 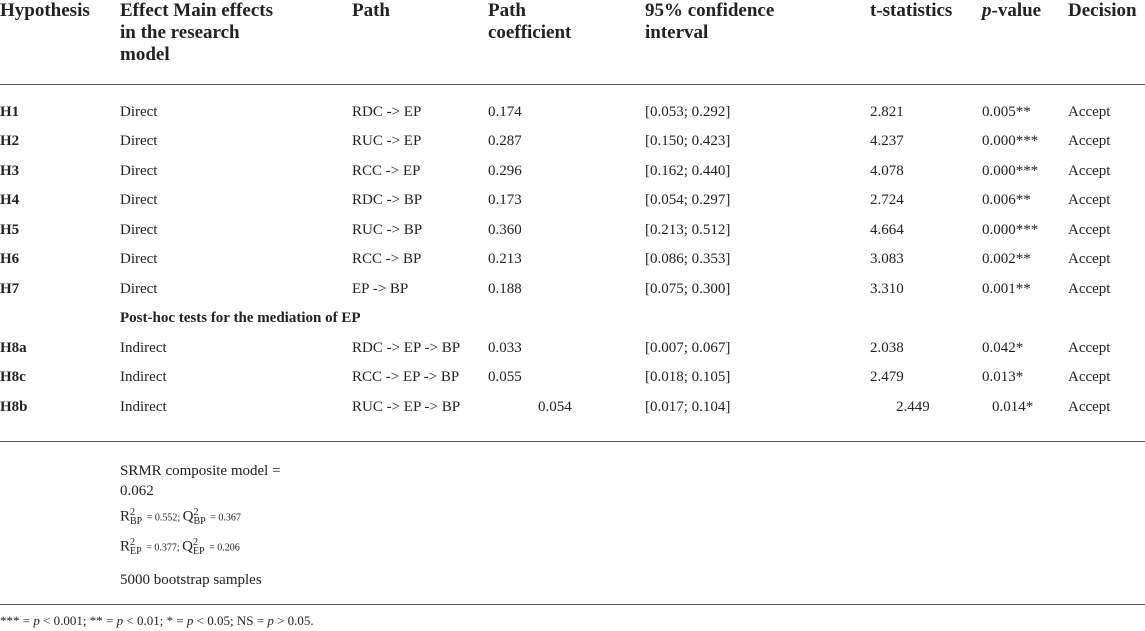 What do you see at coordinates (505, 141) in the screenshot?
I see `coefficient-cell: 0.287` at bounding box center [505, 141].